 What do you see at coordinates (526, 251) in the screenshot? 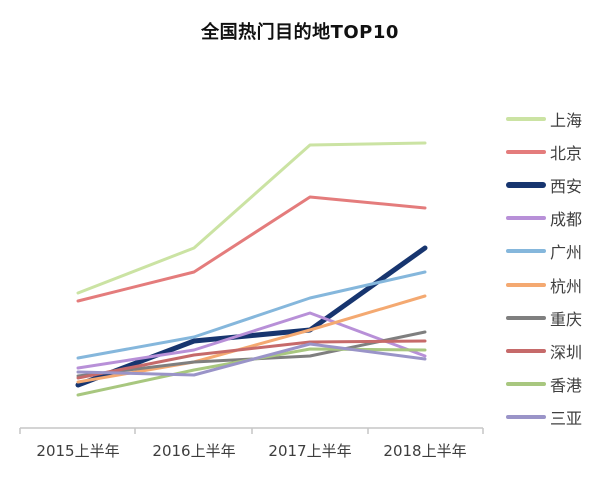
I see `legend-swatch-guangzhou` at bounding box center [526, 251].